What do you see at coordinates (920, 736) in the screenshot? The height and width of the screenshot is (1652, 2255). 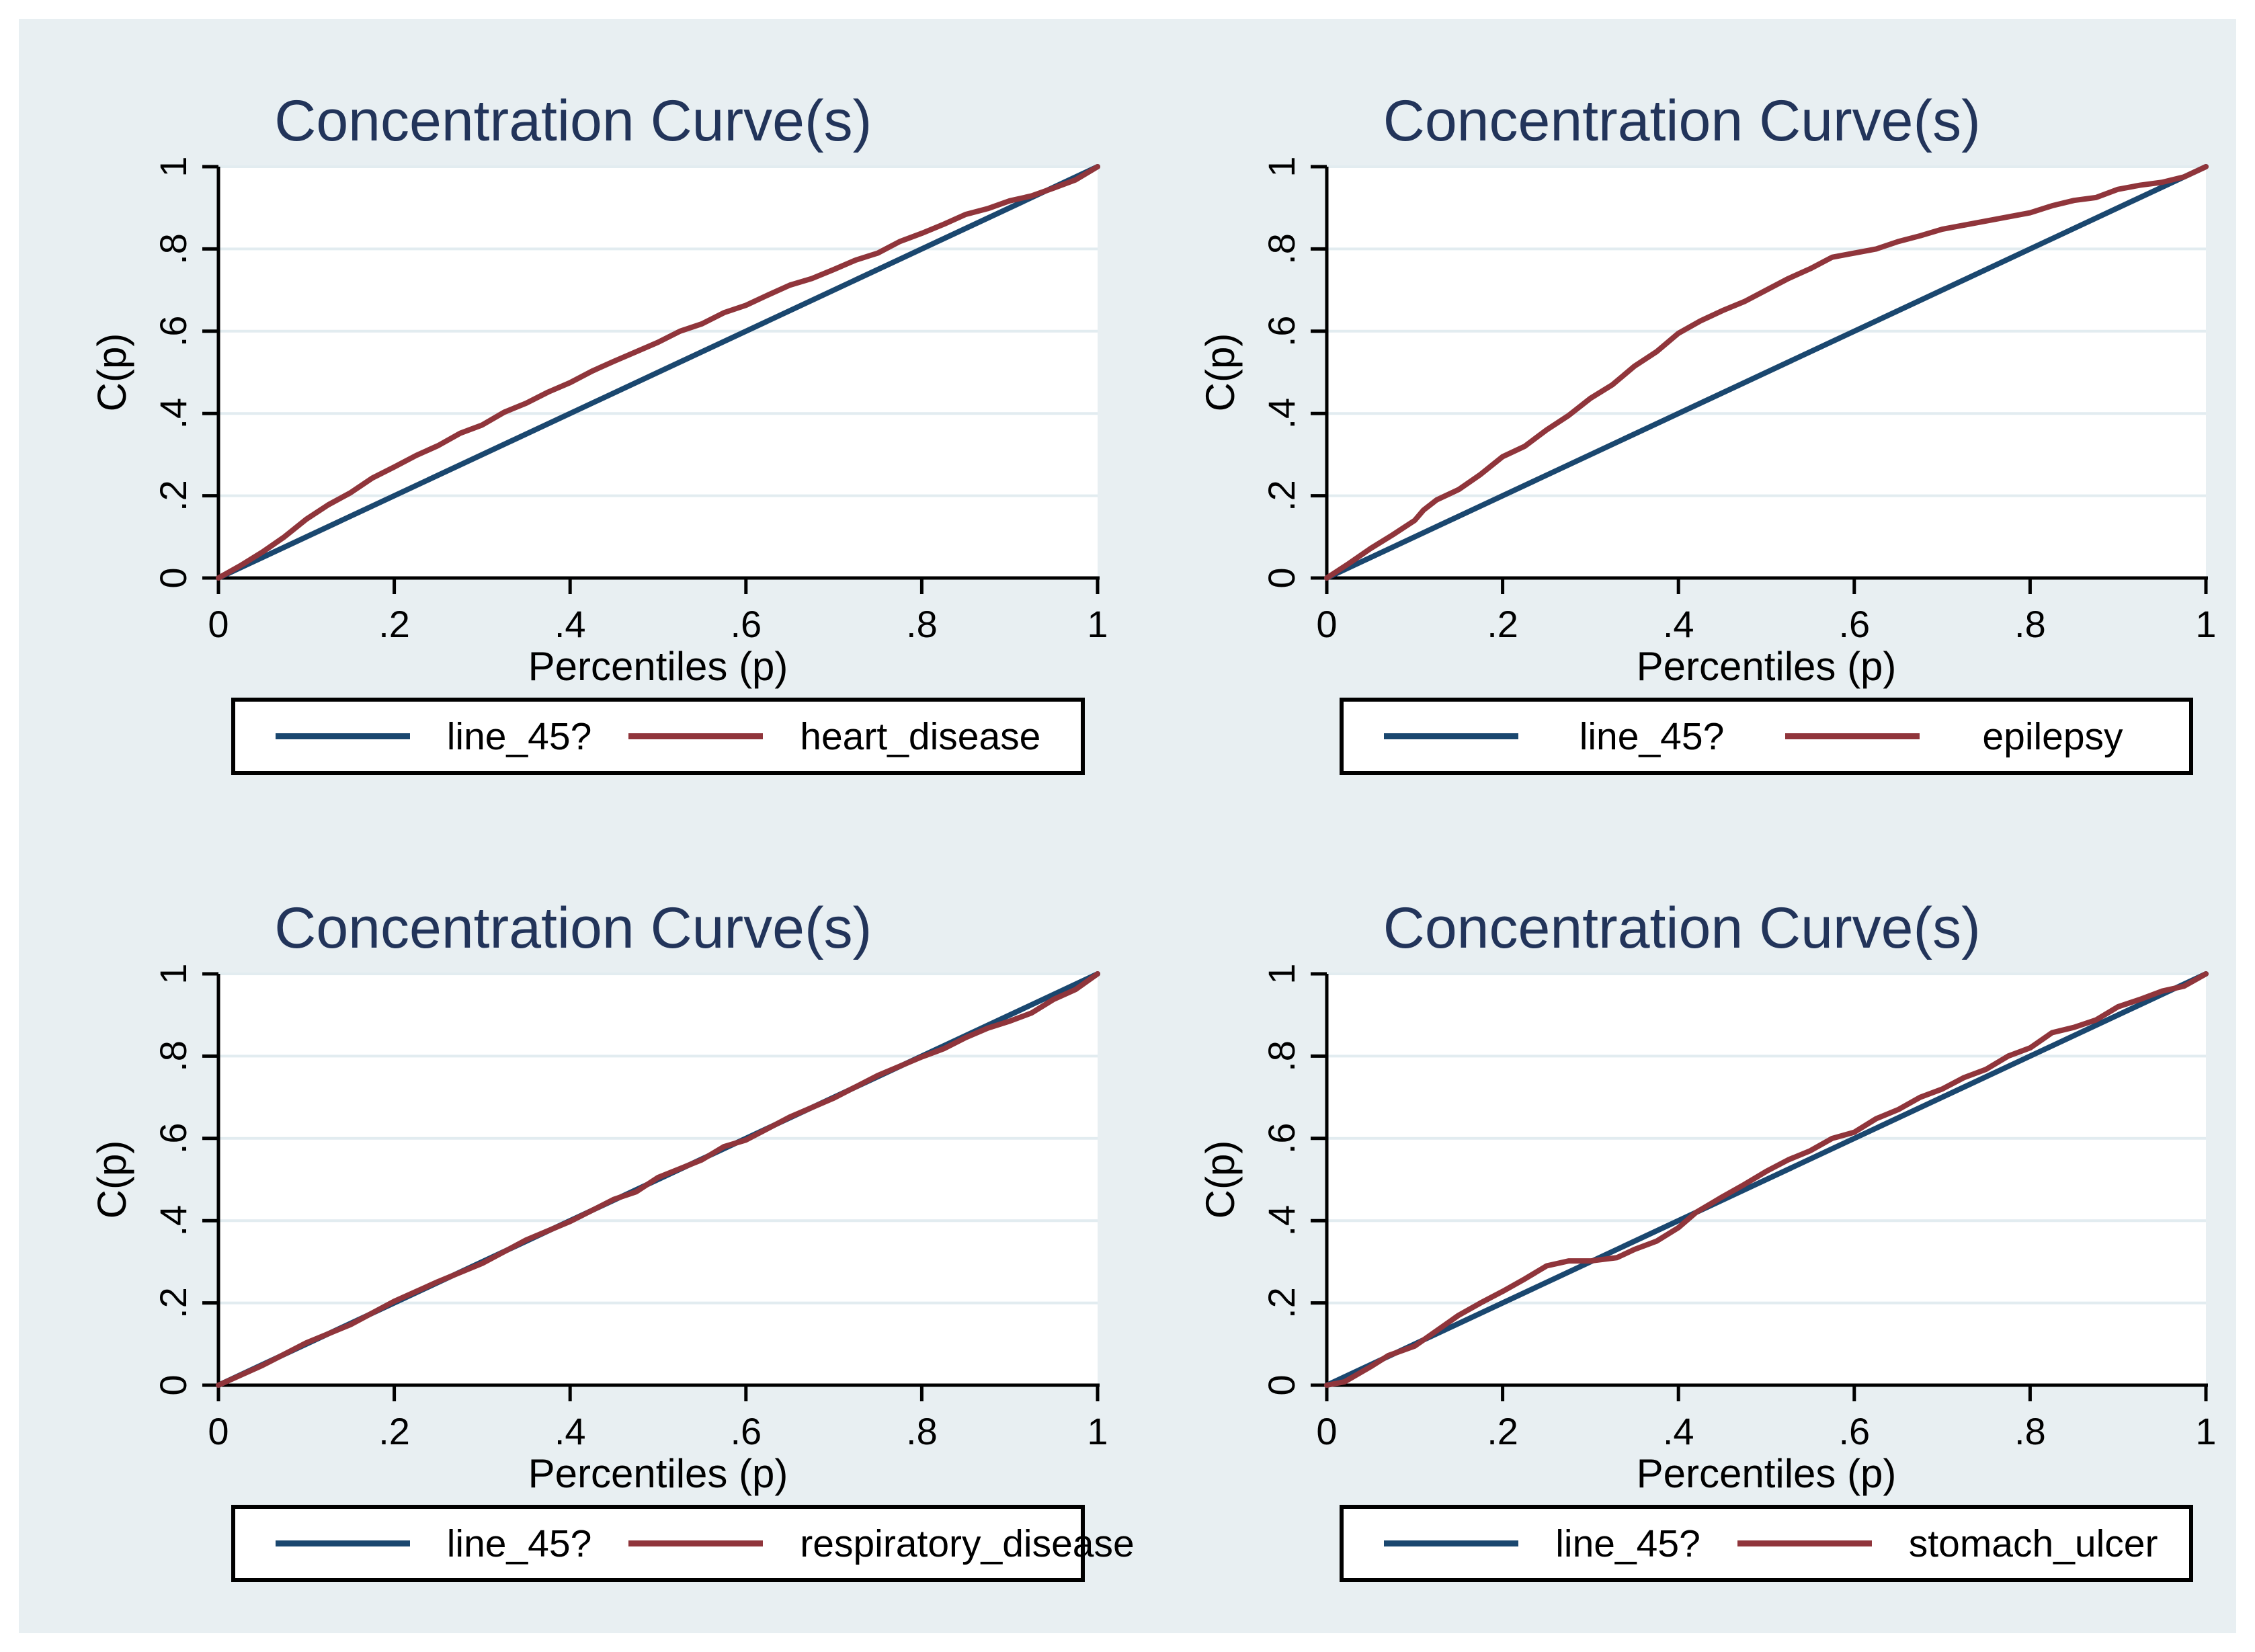 I see `legend-disease-label: heart_disease` at bounding box center [920, 736].